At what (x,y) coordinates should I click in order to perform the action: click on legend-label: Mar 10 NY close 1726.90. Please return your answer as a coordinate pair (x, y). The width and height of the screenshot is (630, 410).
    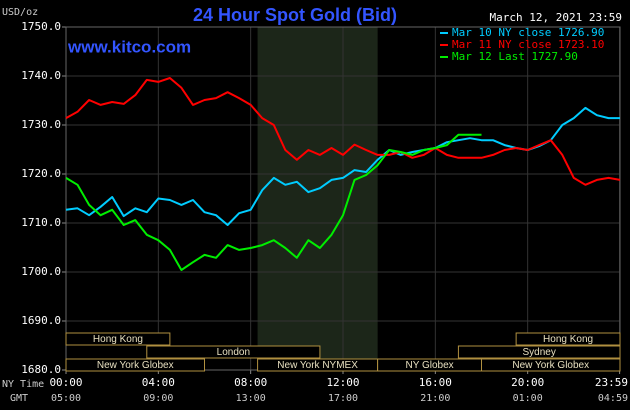
    Looking at the image, I should click on (528, 32).